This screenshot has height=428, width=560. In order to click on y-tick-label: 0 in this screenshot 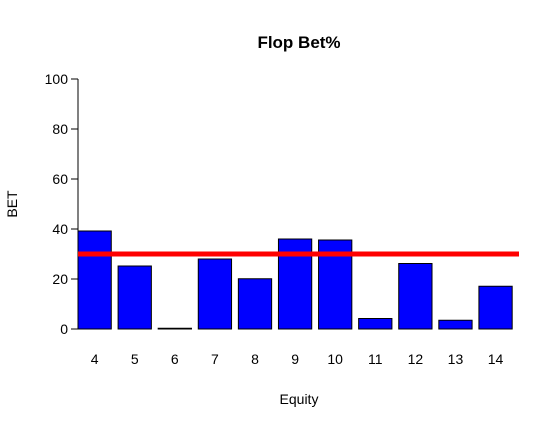, I will do `click(64, 329)`.